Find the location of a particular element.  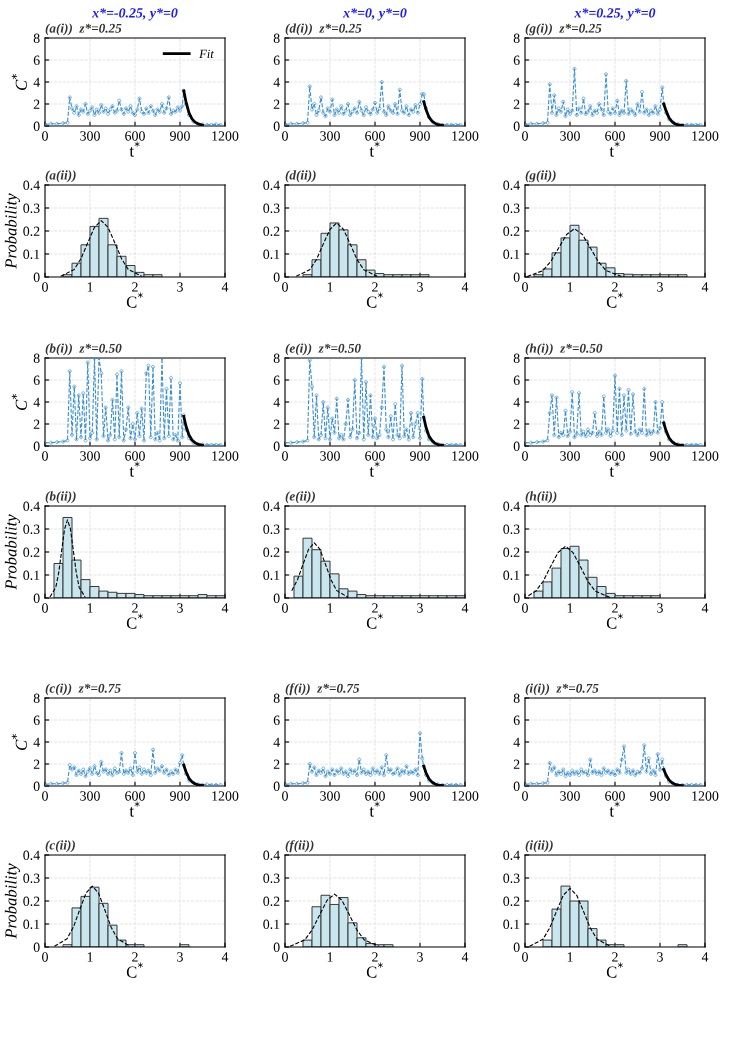

chart-title: x*=0.25, y*=0 is located at coordinates (615, 14).